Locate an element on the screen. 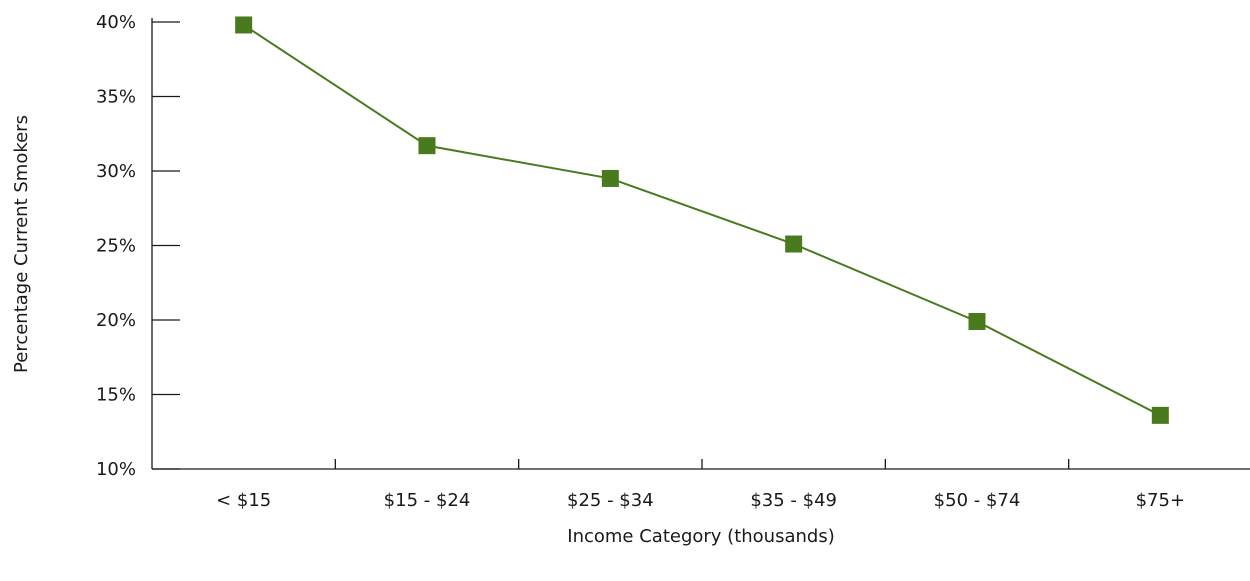  y-tick-label: 40% is located at coordinates (116, 22).